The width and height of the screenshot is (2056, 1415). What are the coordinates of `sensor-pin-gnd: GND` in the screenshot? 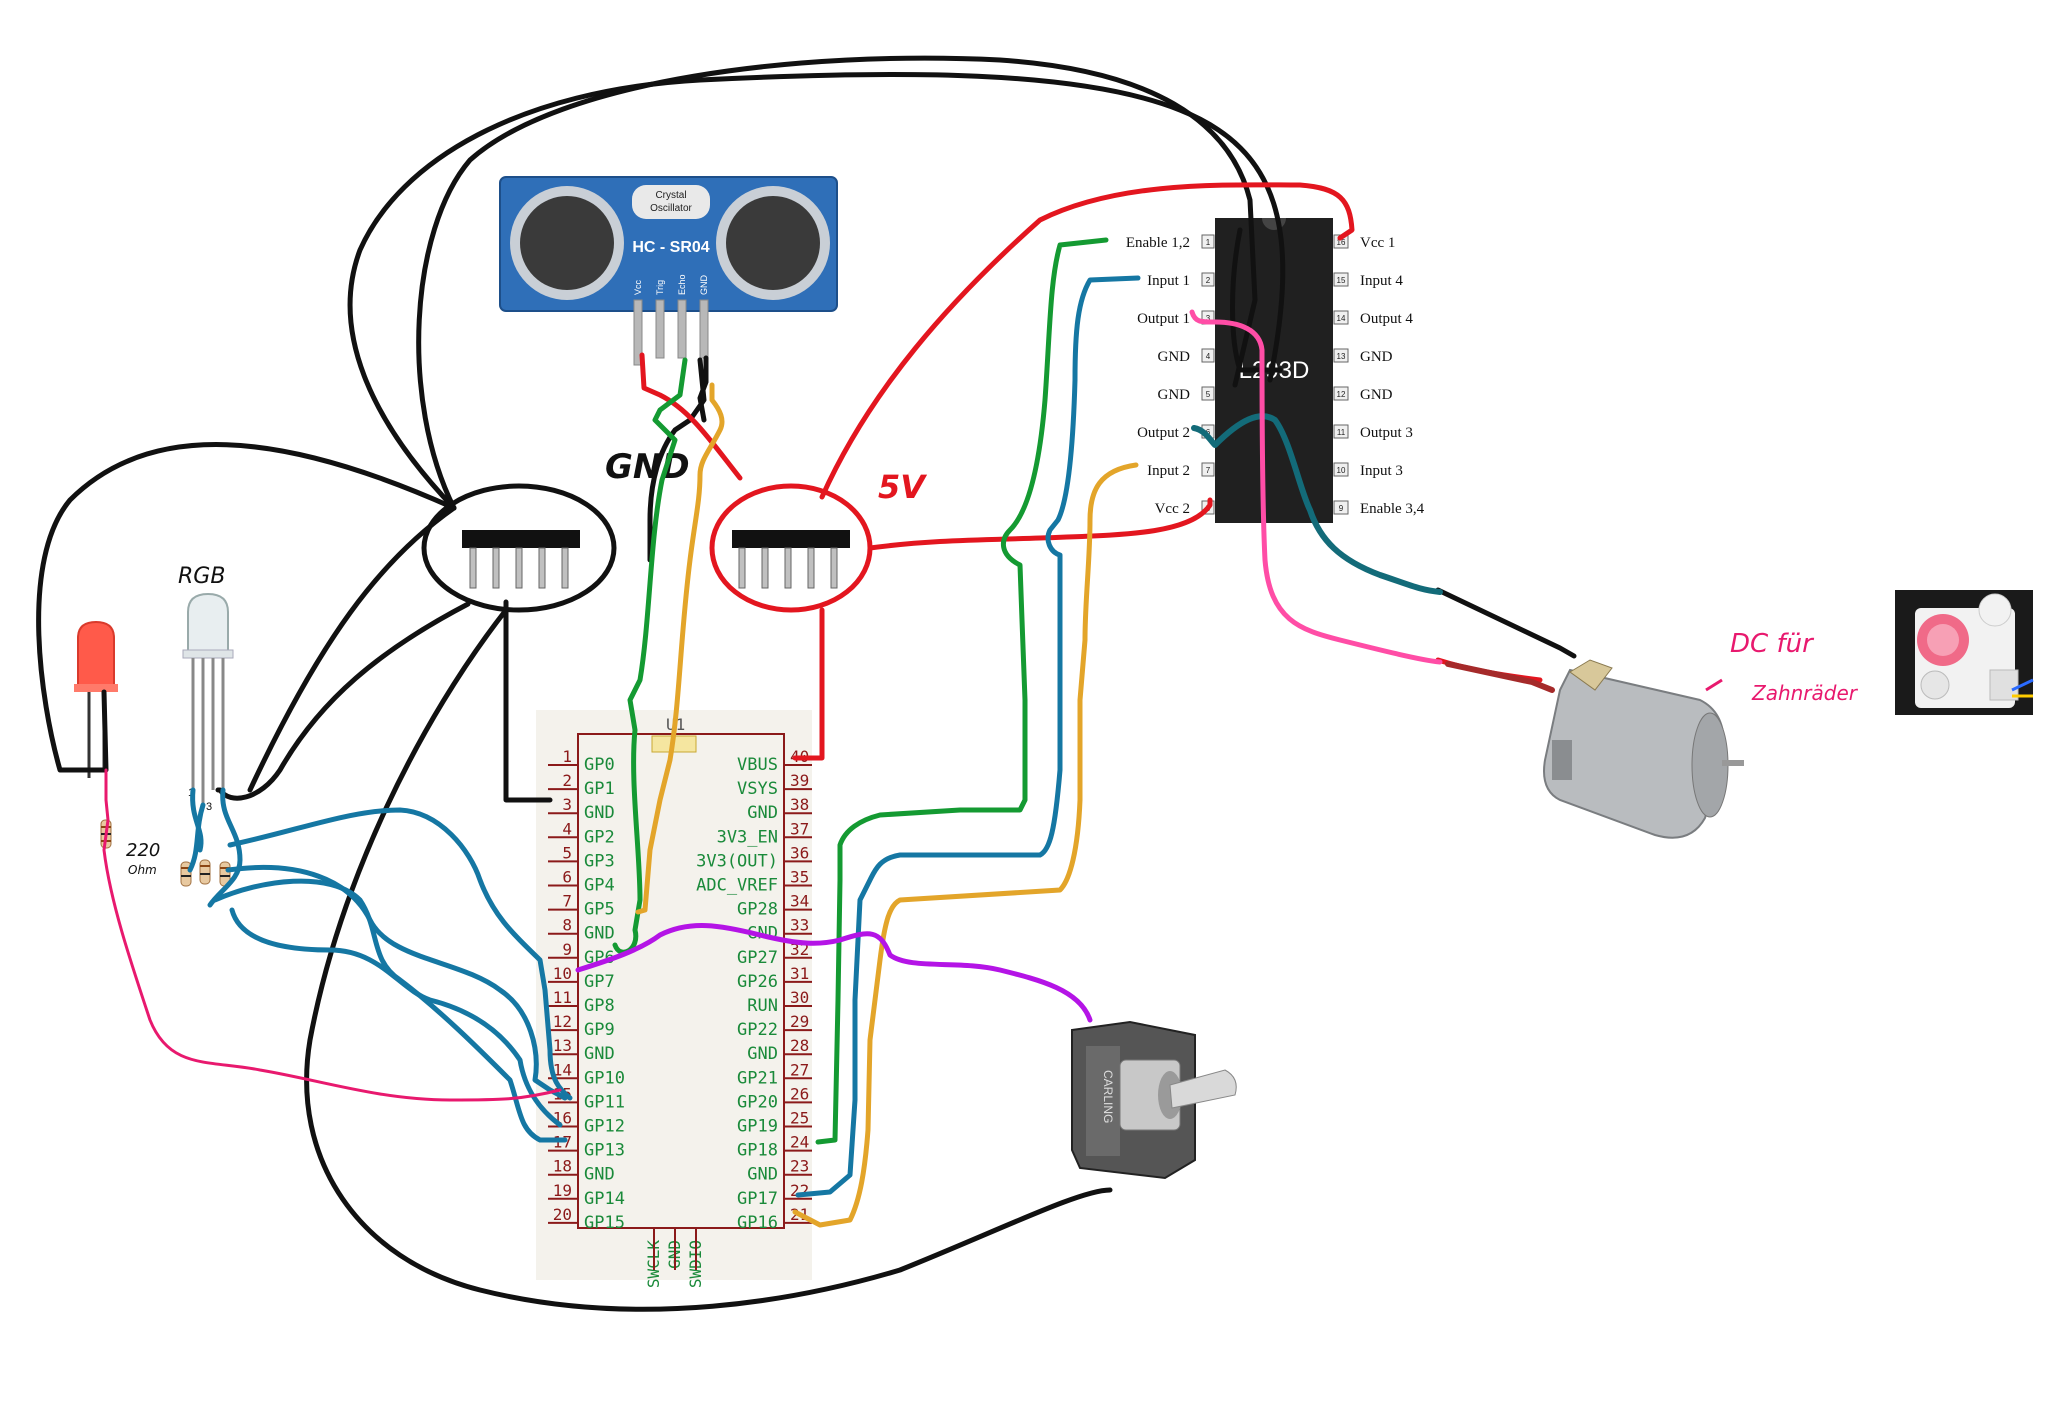 It's located at (704, 285).